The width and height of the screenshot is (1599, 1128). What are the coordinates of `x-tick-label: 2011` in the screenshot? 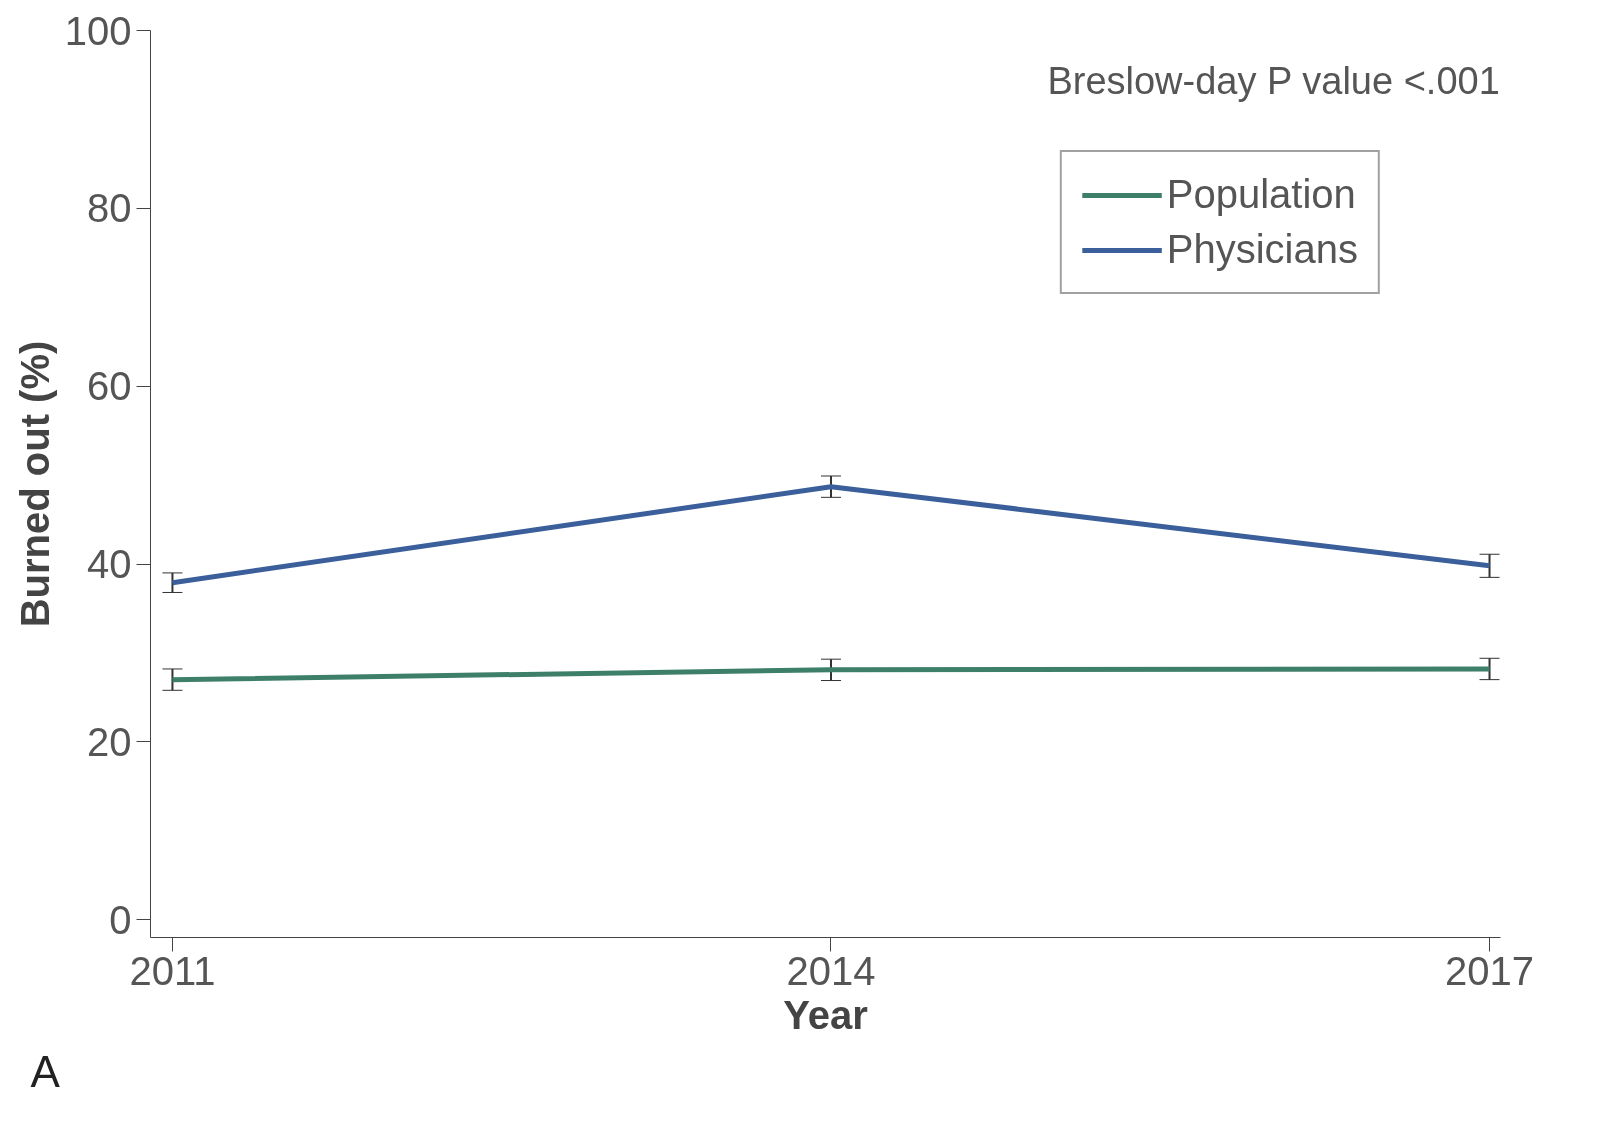 It's located at (172, 970).